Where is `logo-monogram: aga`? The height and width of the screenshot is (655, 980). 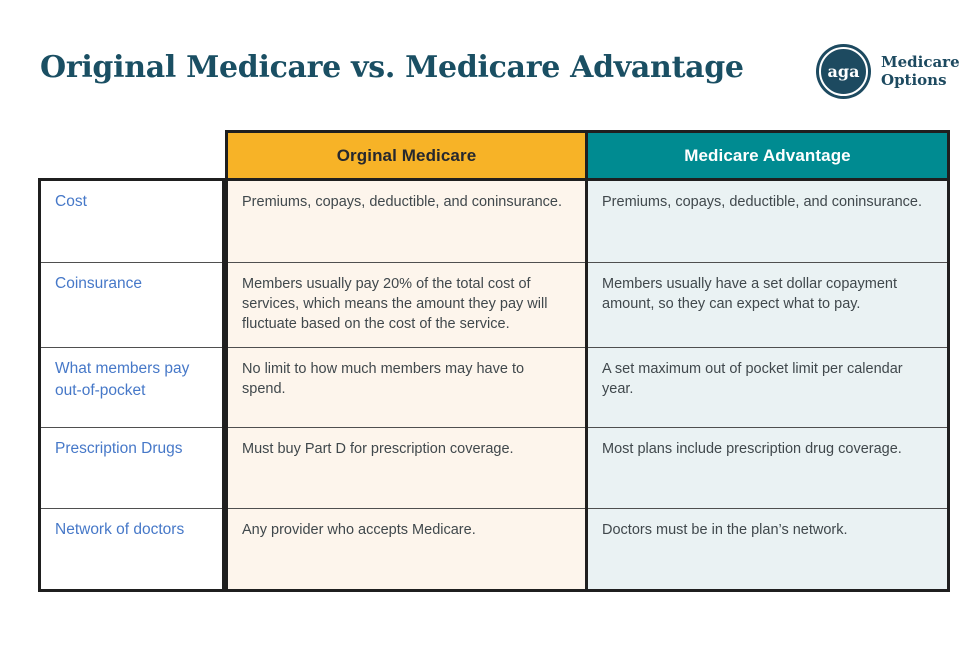 logo-monogram: aga is located at coordinates (843, 71).